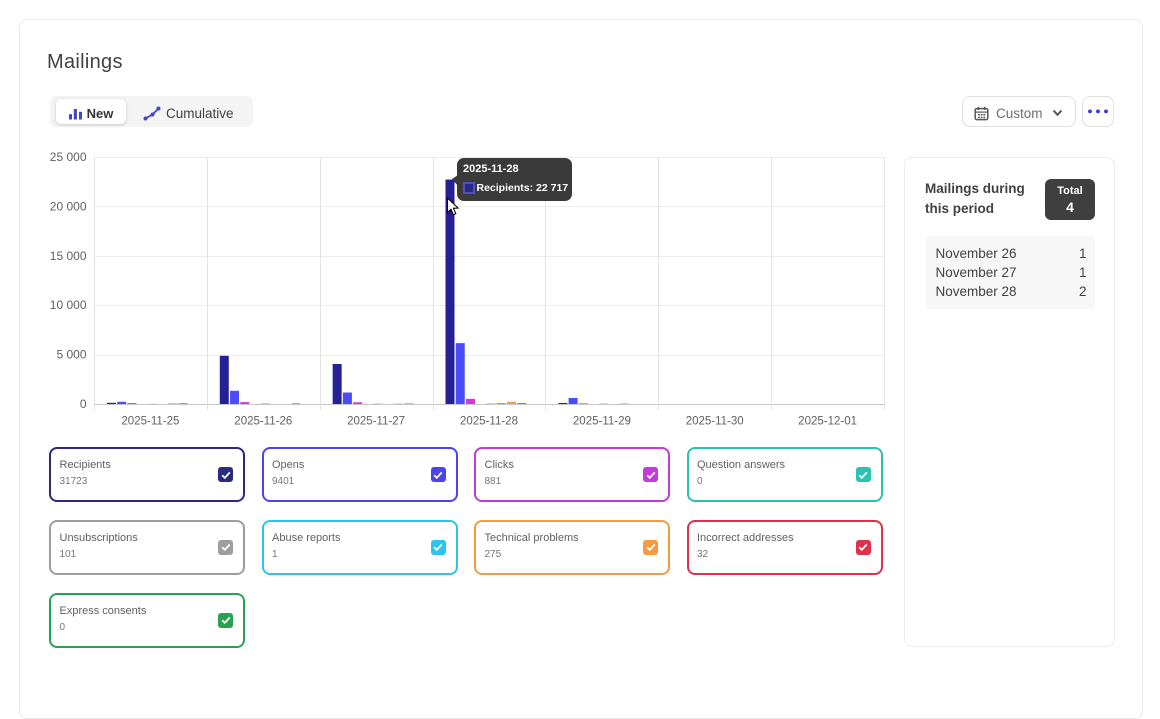 Image resolution: width=1160 pixels, height=719 pixels. I want to click on svg-text: 2025-11-26, so click(263, 422).